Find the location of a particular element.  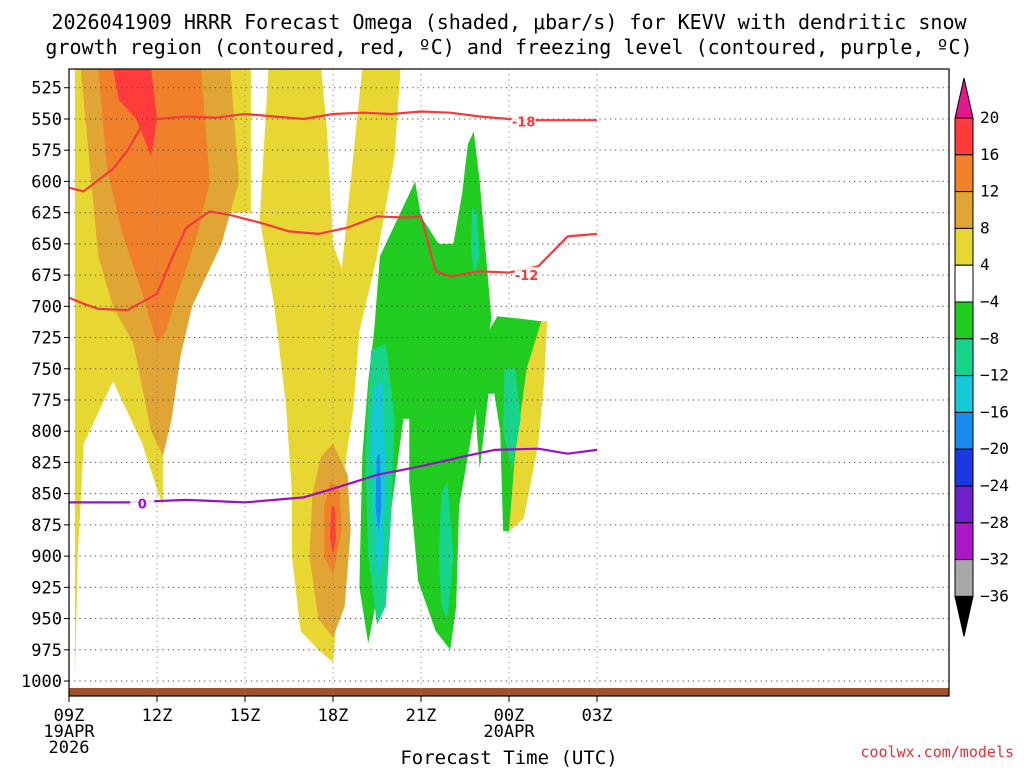

y-tick-label-925: 925 is located at coordinates (46, 588).